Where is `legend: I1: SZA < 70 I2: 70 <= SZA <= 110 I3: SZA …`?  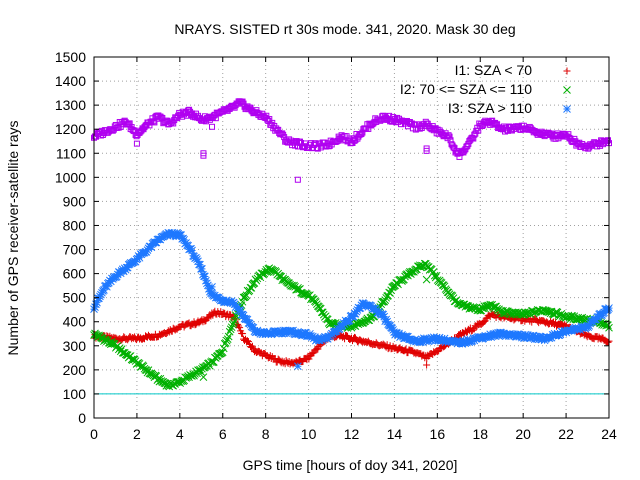
legend: I1: SZA < 70 I2: 70 <= SZA <= 110 I3: SZA … is located at coordinates (485, 89).